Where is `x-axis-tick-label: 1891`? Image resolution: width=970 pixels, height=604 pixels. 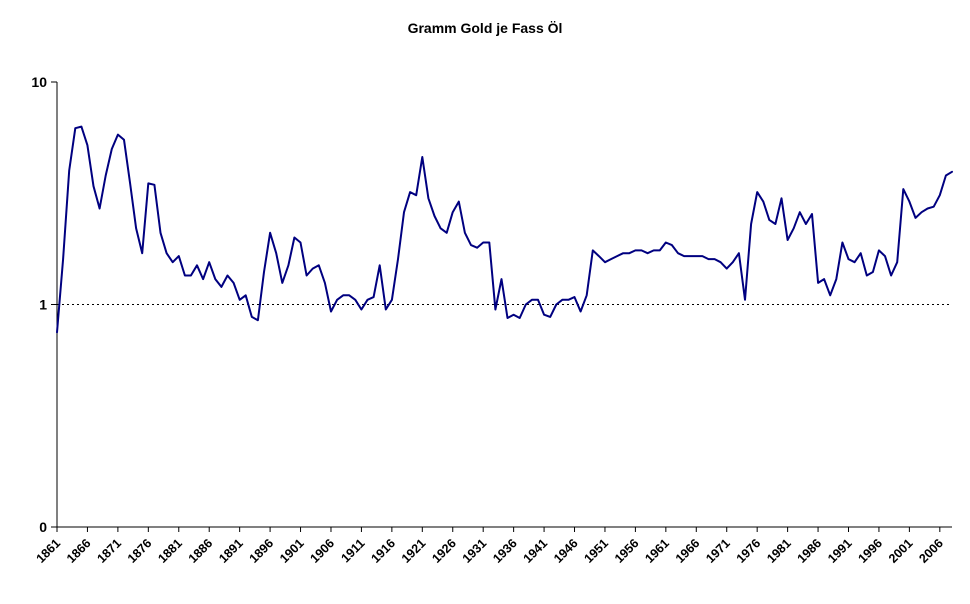 x-axis-tick-label: 1891 is located at coordinates (231, 551).